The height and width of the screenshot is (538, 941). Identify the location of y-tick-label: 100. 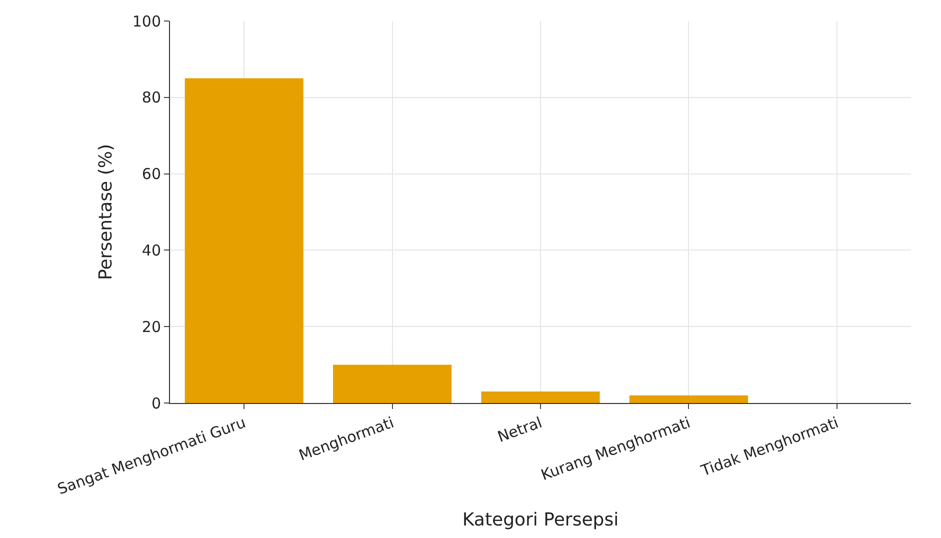
(146, 21).